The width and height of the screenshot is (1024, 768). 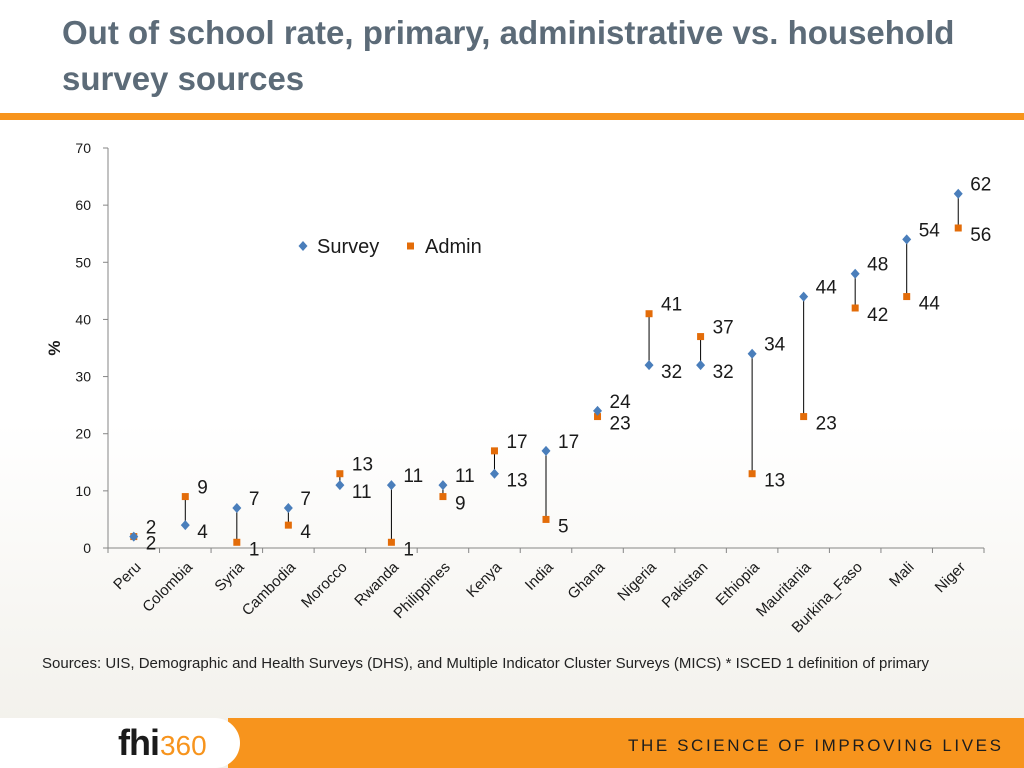 What do you see at coordinates (877, 315) in the screenshot?
I see `admin-data-label: 42` at bounding box center [877, 315].